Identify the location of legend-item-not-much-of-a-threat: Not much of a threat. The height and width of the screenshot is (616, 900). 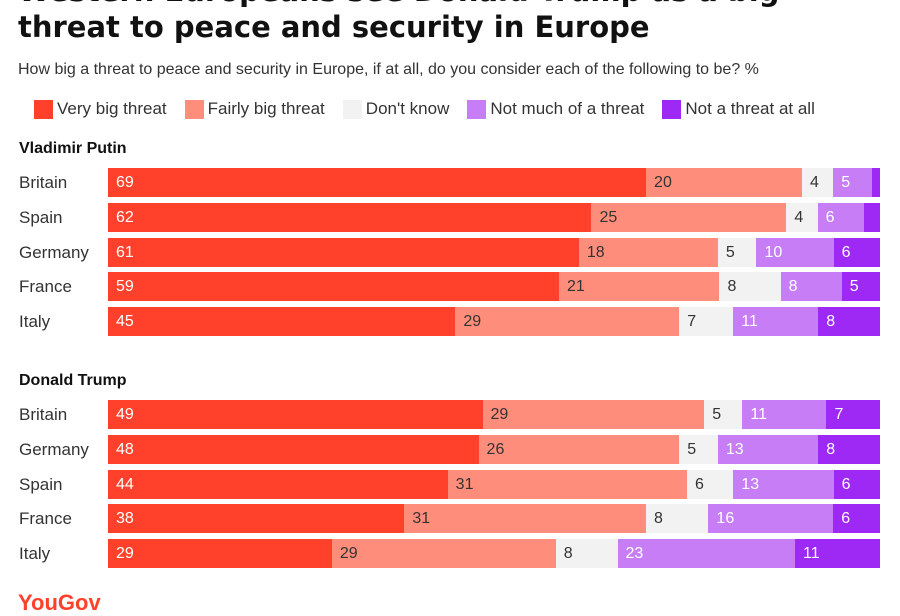
(555, 109).